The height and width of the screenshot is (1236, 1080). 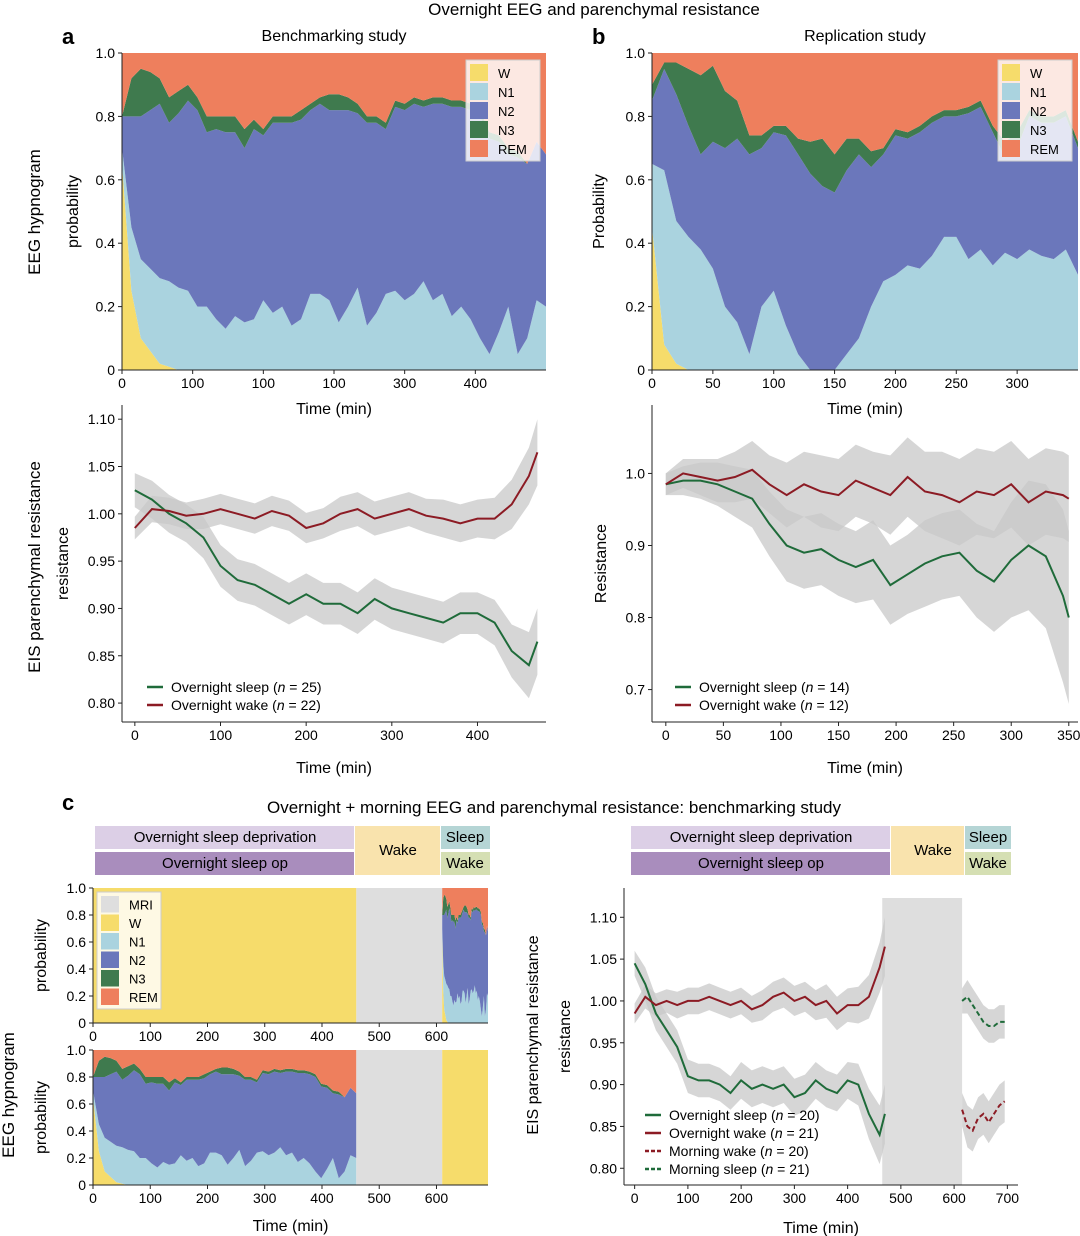 What do you see at coordinates (603, 1126) in the screenshot?
I see `y-tick-label: 0.85` at bounding box center [603, 1126].